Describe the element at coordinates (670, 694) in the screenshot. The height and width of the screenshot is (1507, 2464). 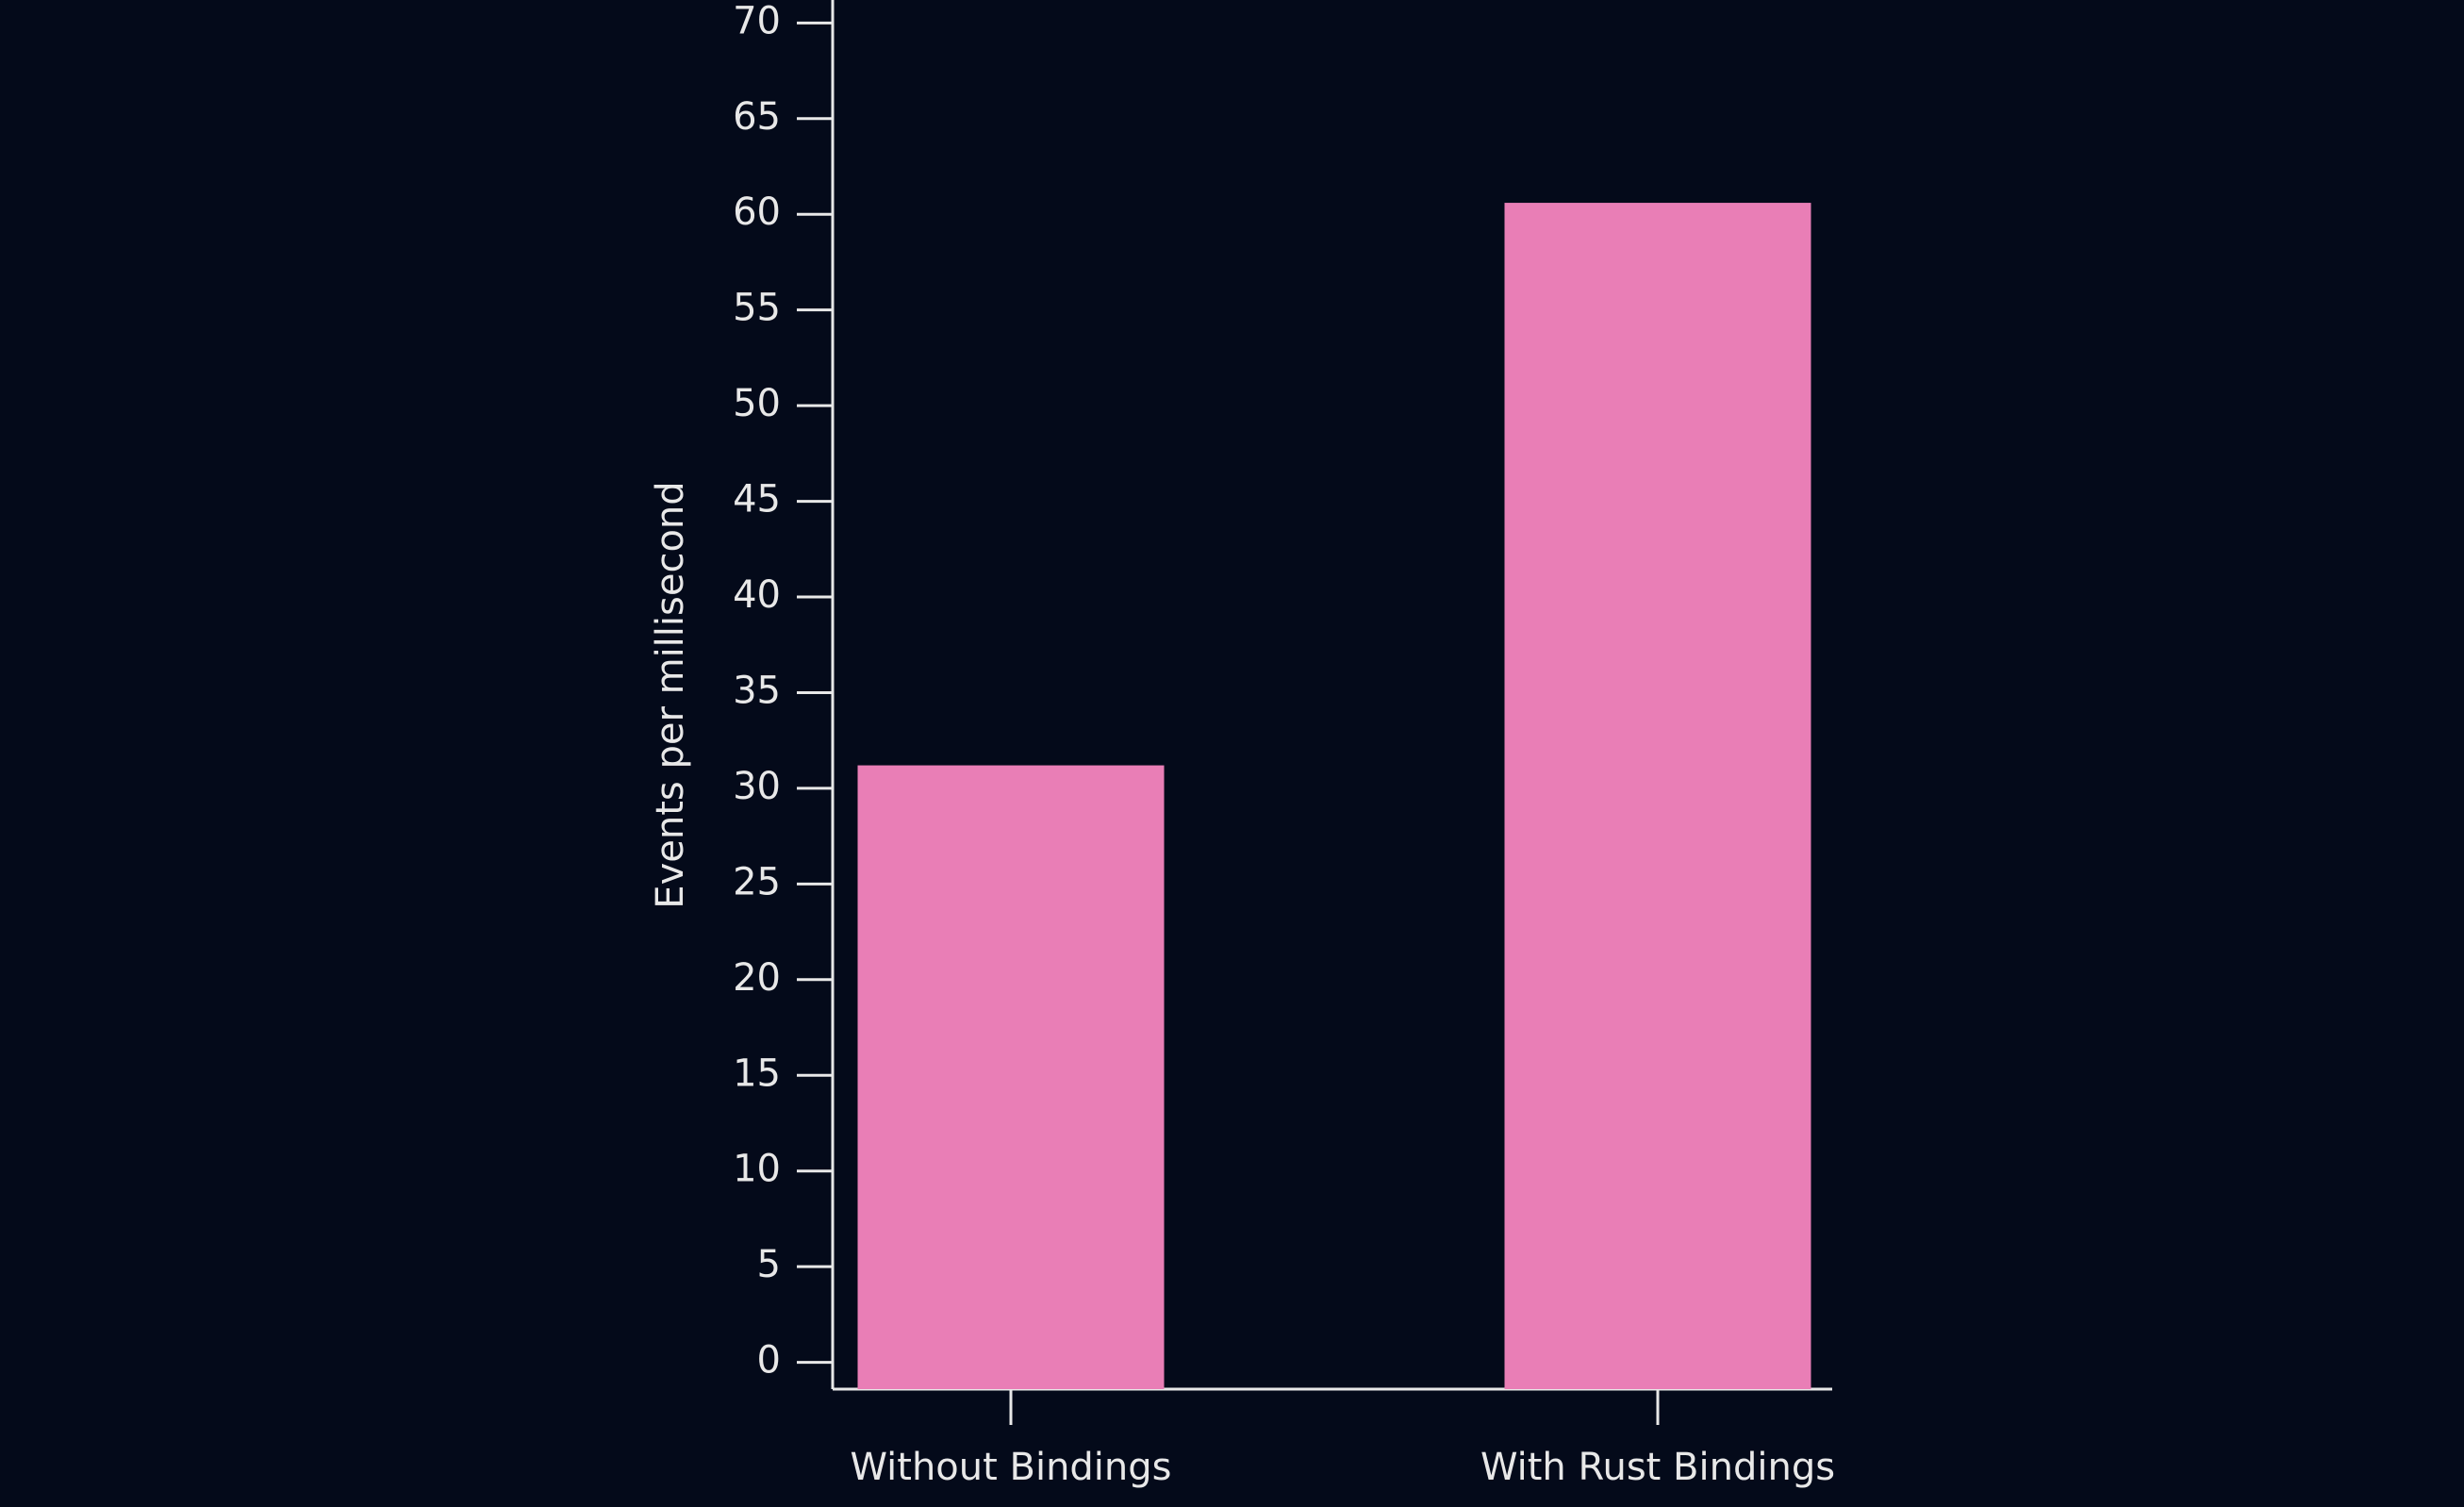
I see `y-axis-label: Events per millisecond` at that location.